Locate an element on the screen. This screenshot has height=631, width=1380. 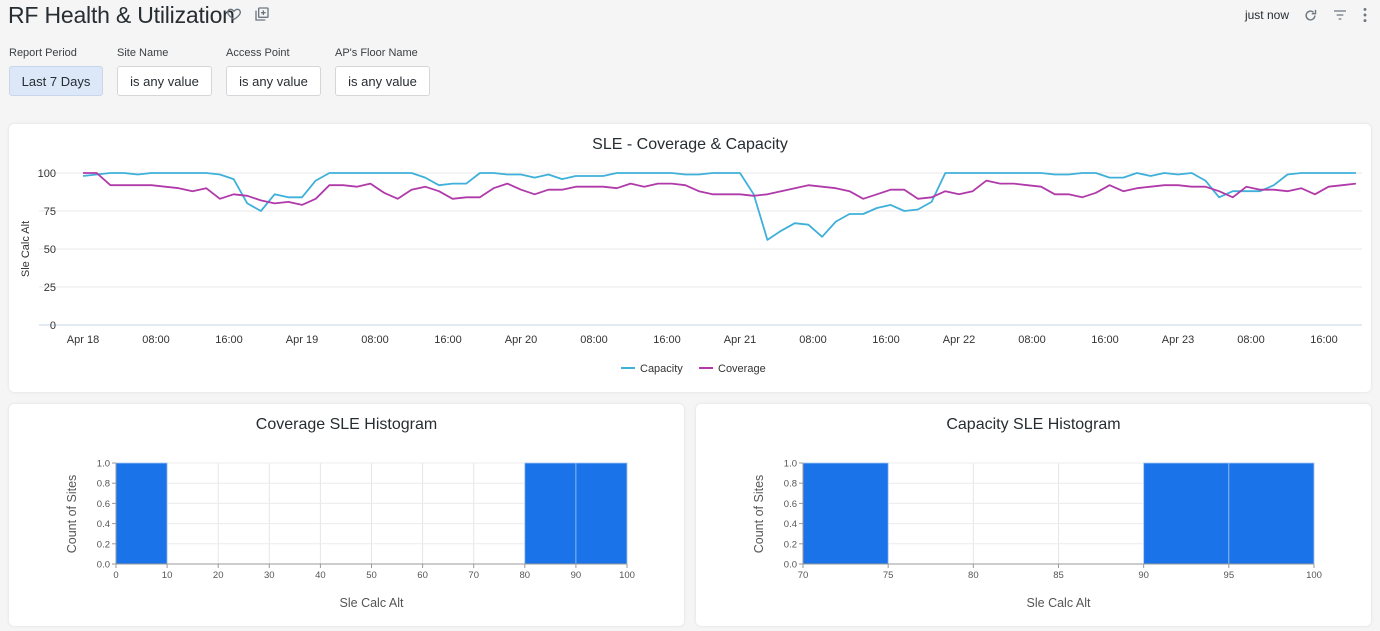
x-tick-label: Apr 21 is located at coordinates (740, 340).